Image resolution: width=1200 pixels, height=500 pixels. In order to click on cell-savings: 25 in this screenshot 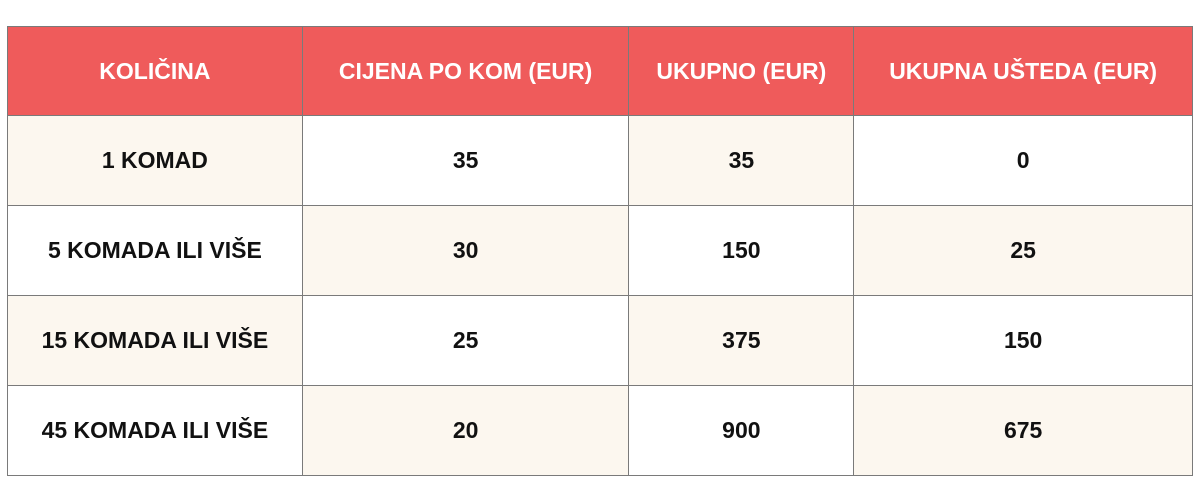, I will do `click(1023, 250)`.